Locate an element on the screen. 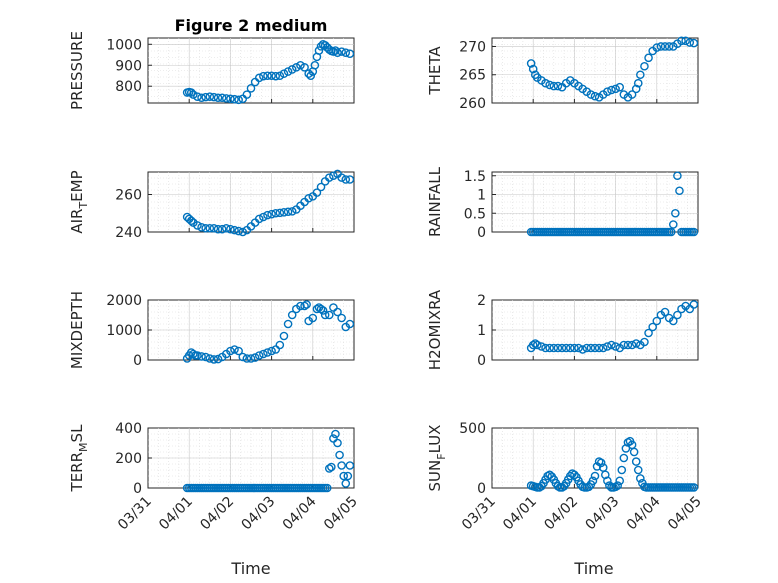  y-axis-label: SUNFLUX is located at coordinates (437, 458).